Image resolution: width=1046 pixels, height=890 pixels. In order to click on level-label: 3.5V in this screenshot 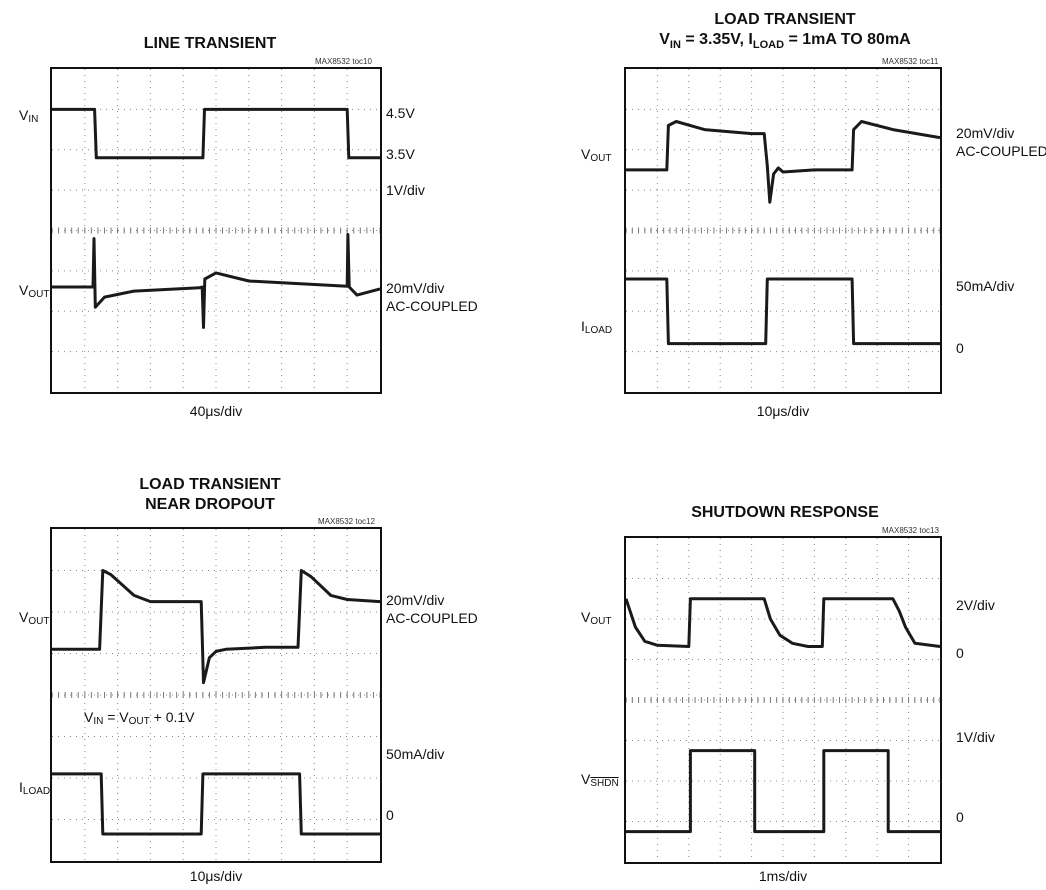, I will do `click(400, 154)`.